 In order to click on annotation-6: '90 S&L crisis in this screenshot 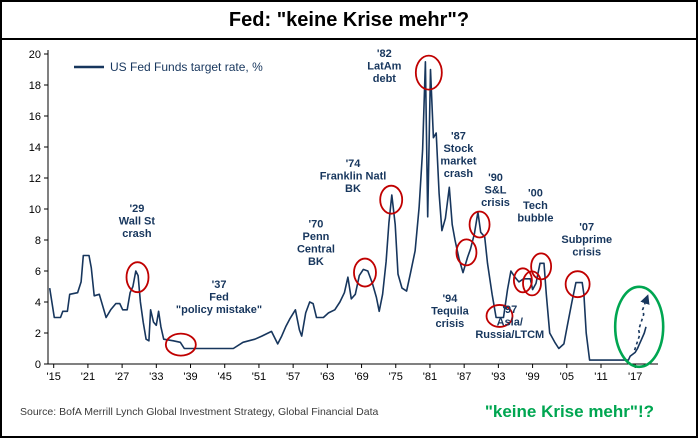, I will do `click(495, 190)`.